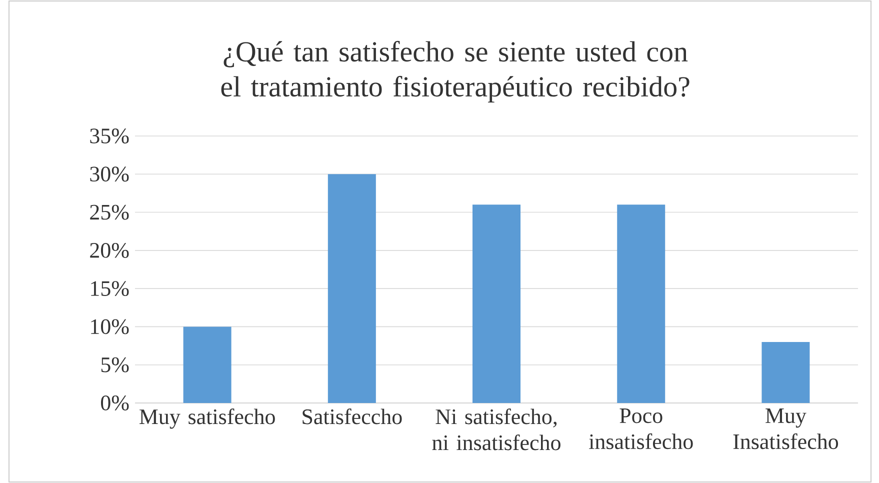  Describe the element at coordinates (641, 429) in the screenshot. I see `x-tick-label: Poco insatisfecho` at that location.